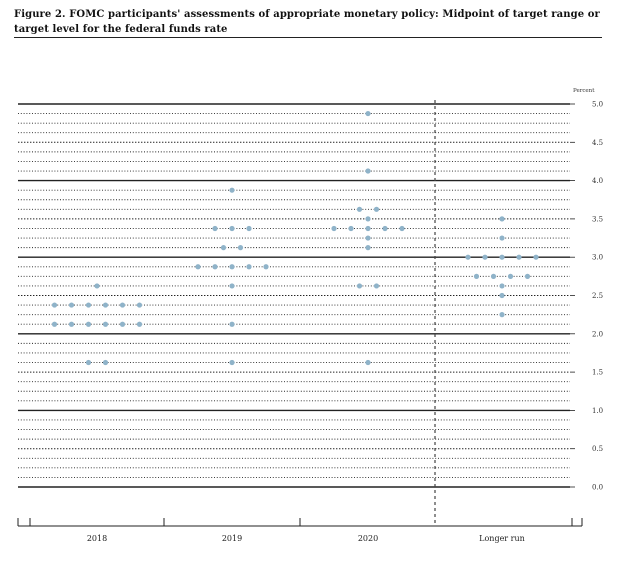  I want to click on y-tick-label: 1.0, so click(597, 411).